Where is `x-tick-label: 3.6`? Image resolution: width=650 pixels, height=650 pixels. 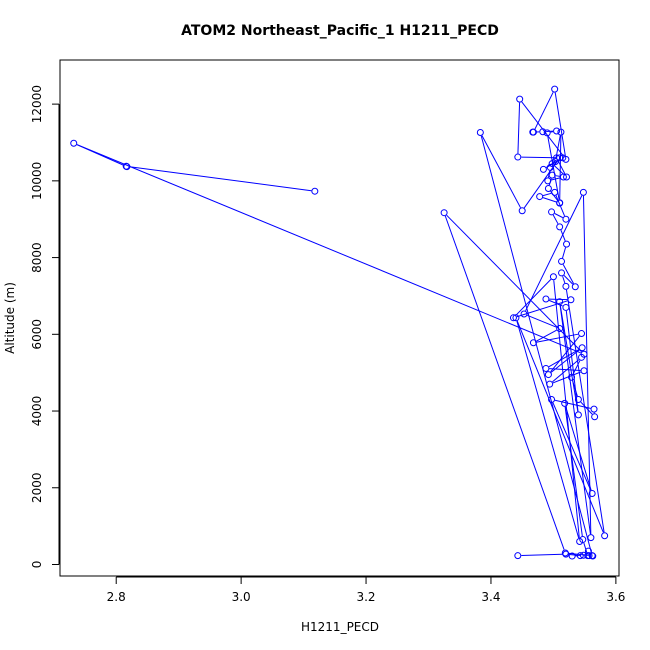
x-tick-label: 3.6 is located at coordinates (615, 597).